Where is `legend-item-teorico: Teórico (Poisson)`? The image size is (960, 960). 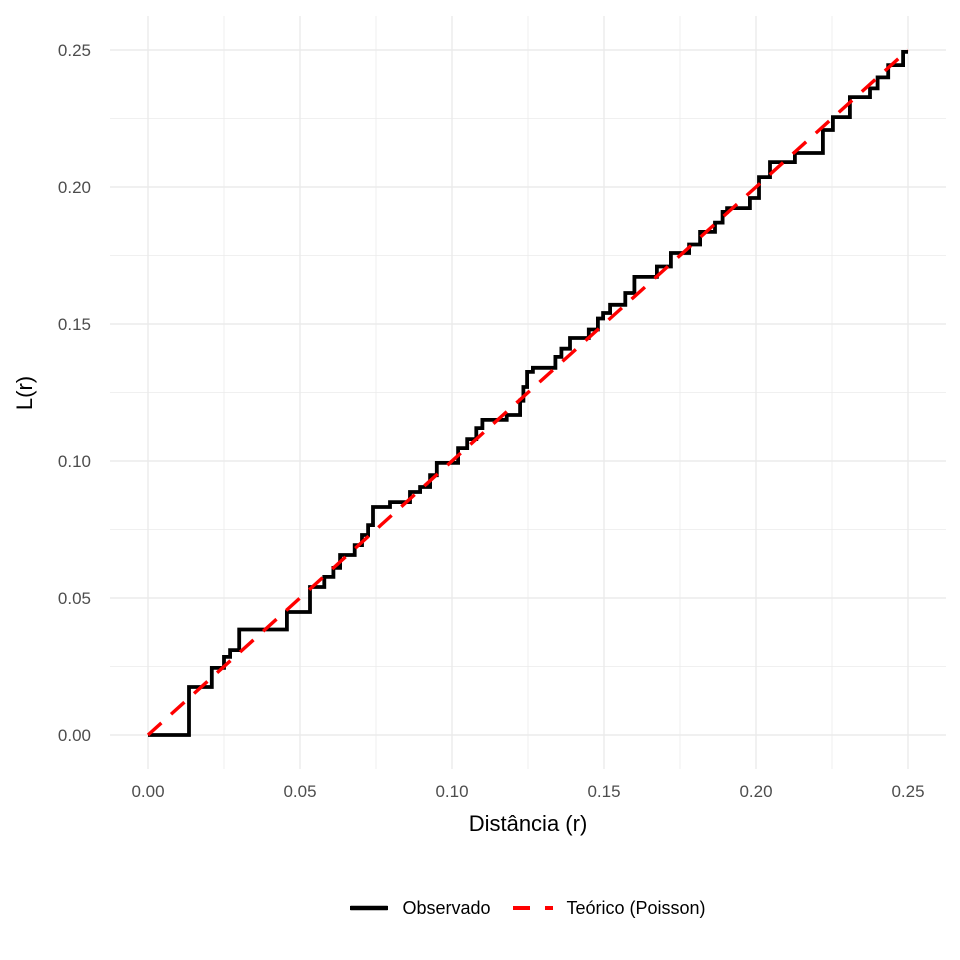 legend-item-teorico: Teórico (Poisson) is located at coordinates (609, 908).